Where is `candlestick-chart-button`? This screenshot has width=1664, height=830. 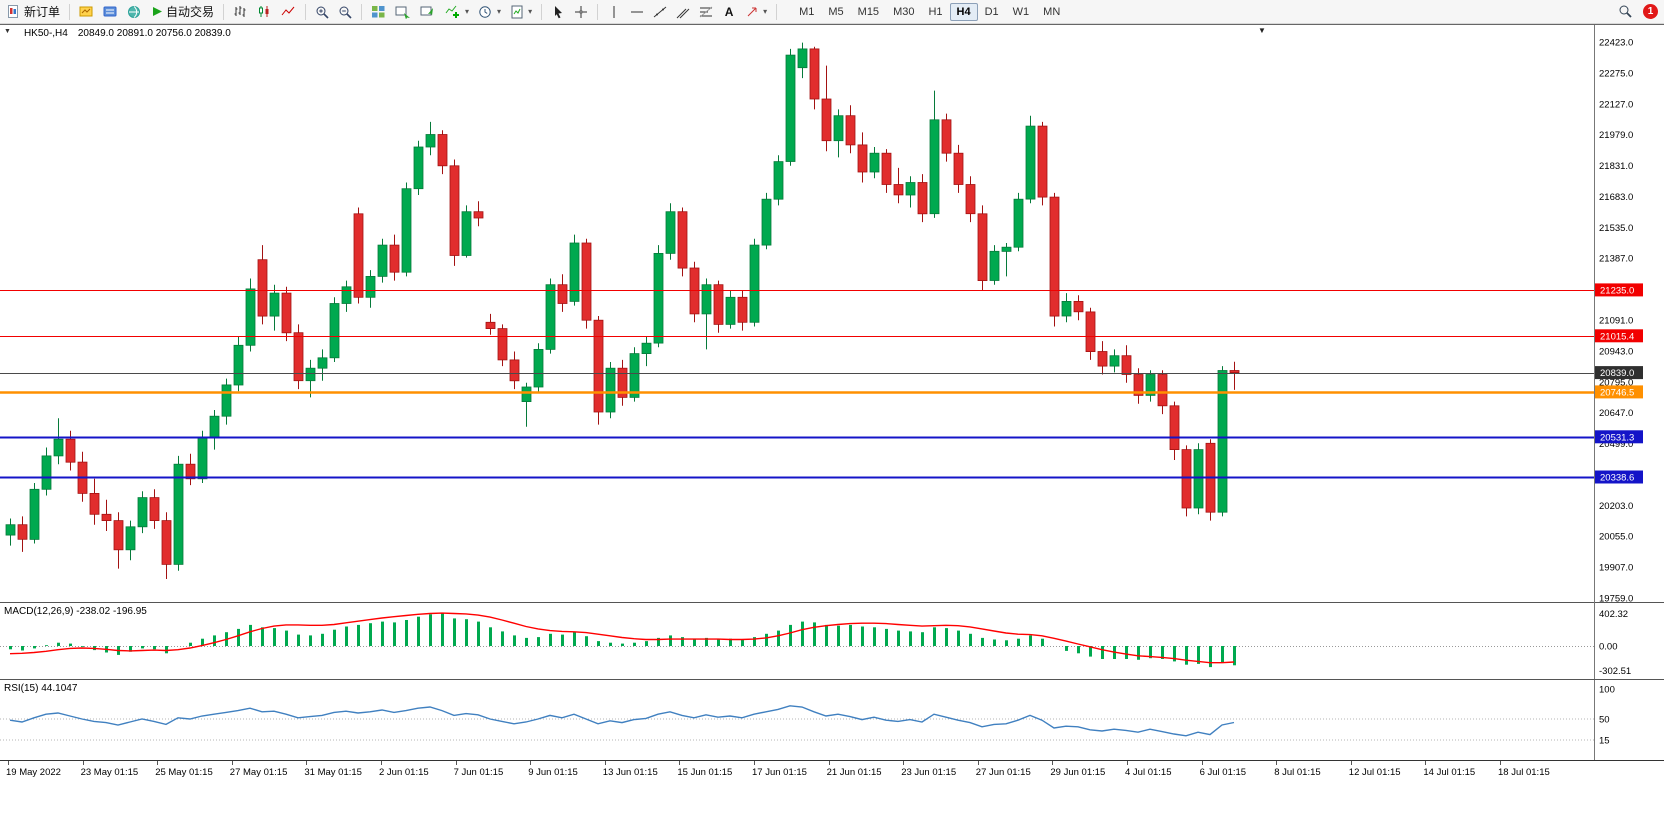 candlestick-chart-button is located at coordinates (264, 11).